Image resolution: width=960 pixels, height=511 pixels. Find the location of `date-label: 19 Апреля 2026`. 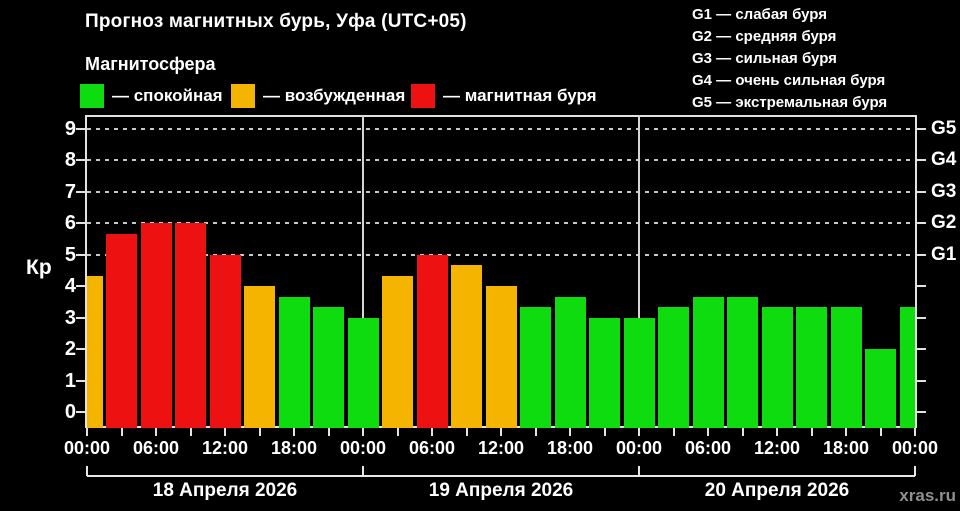

date-label: 19 Апреля 2026 is located at coordinates (501, 490).